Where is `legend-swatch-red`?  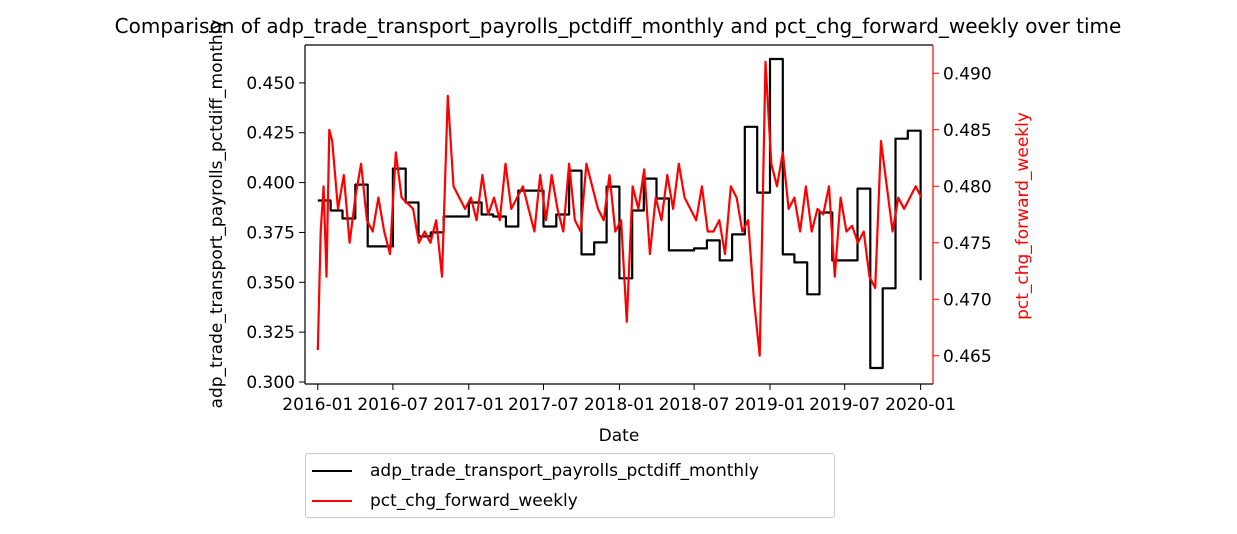
legend-swatch-red is located at coordinates (332, 501).